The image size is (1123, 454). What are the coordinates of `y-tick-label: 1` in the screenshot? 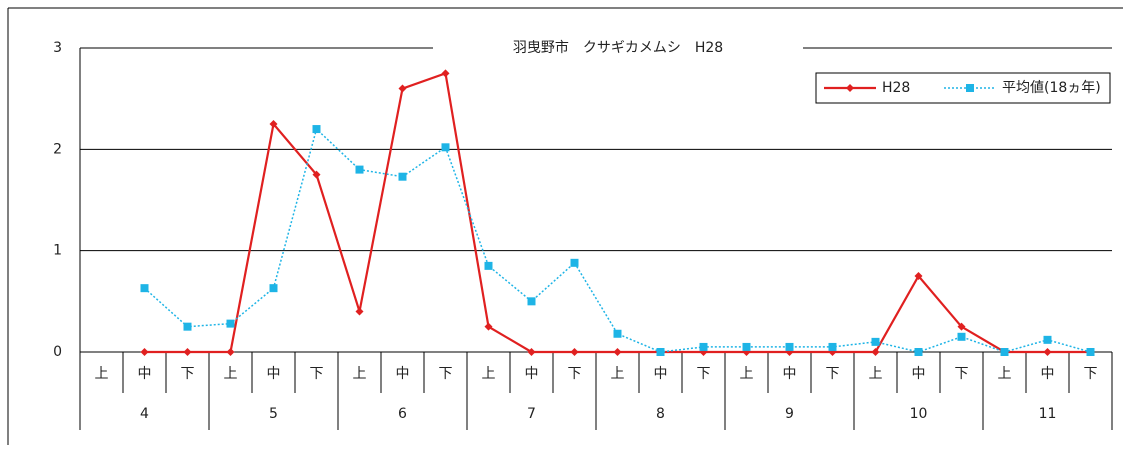 It's located at (57, 251).